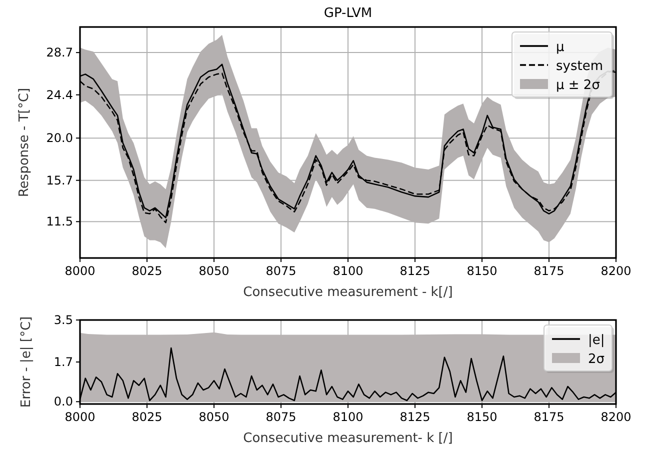 The height and width of the screenshot is (458, 653). Describe the element at coordinates (63, 362) in the screenshot. I see `y-tick-label: 1.7` at that location.